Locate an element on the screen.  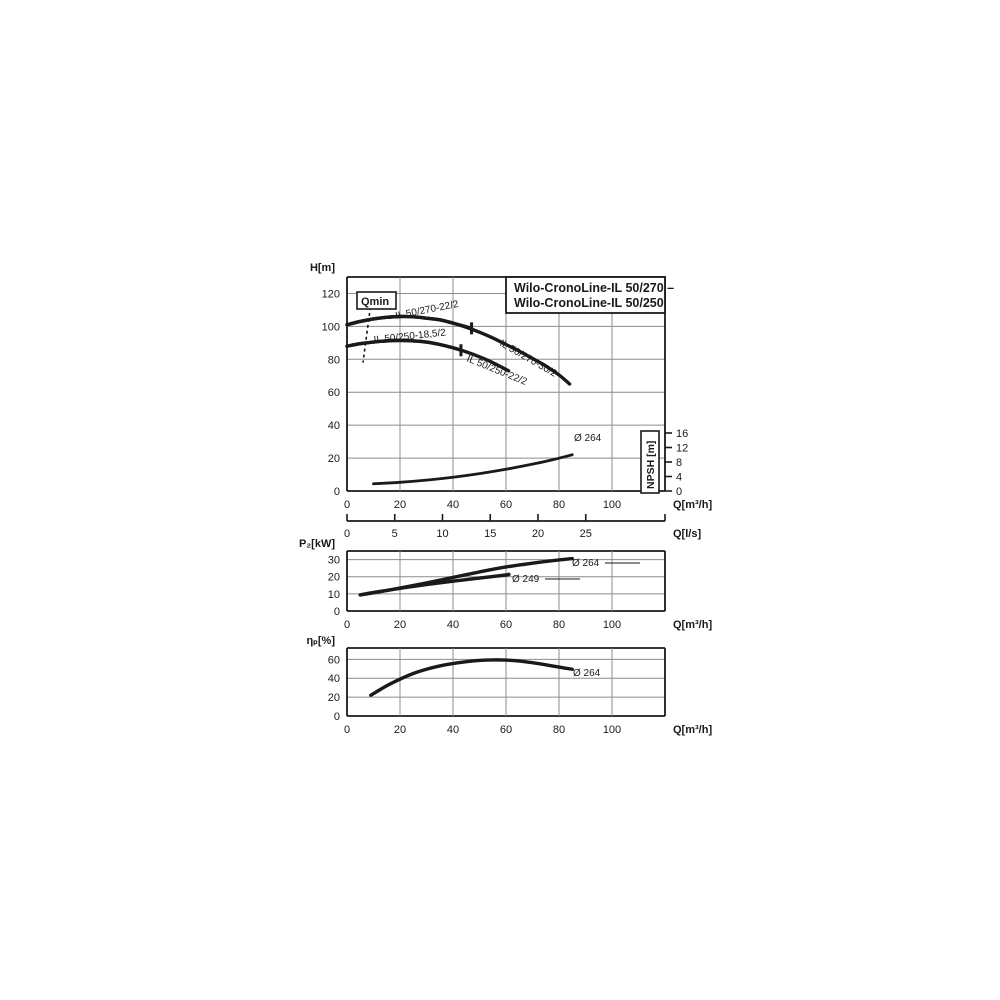
y-tick-label: 100 is located at coordinates (331, 327).